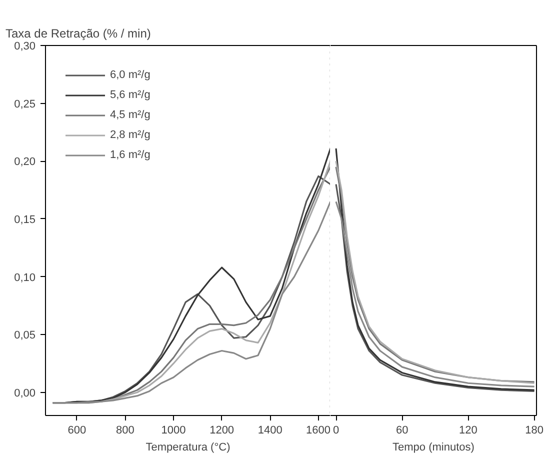 The width and height of the screenshot is (554, 472). What do you see at coordinates (77, 430) in the screenshot?
I see `x-tick-label: 600` at bounding box center [77, 430].